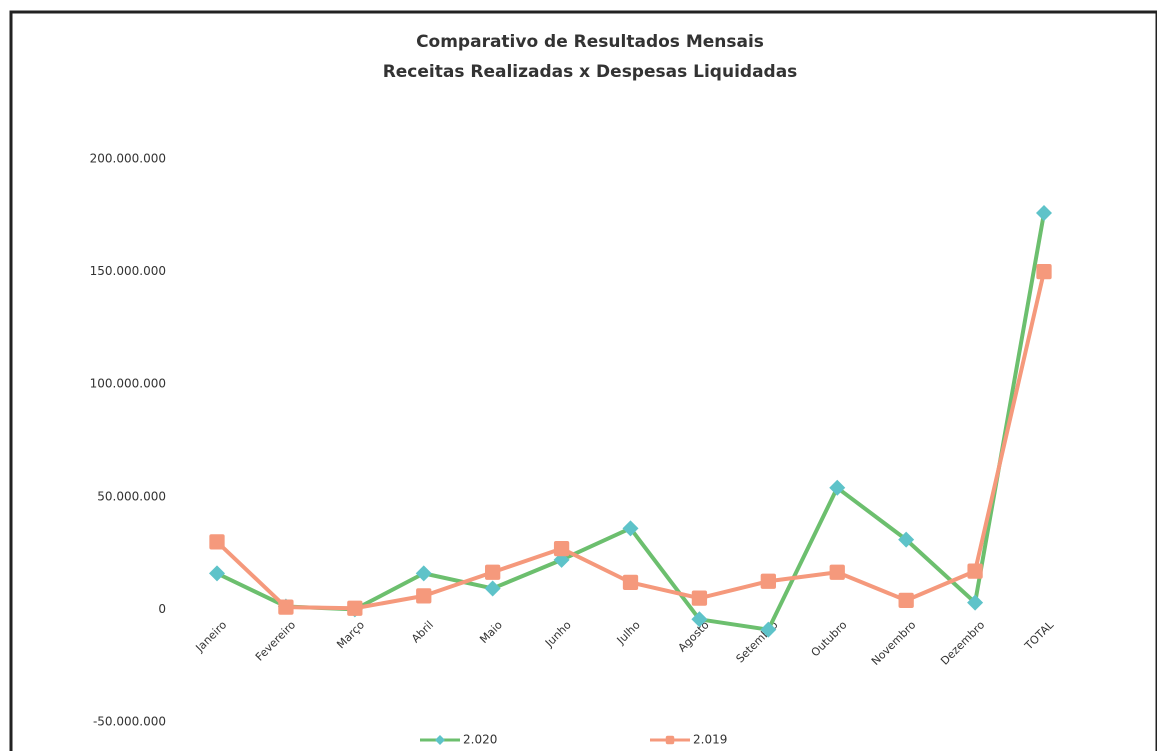 This screenshot has width=1157, height=751. I want to click on y-tick-label: 200.000.000, so click(128, 159).